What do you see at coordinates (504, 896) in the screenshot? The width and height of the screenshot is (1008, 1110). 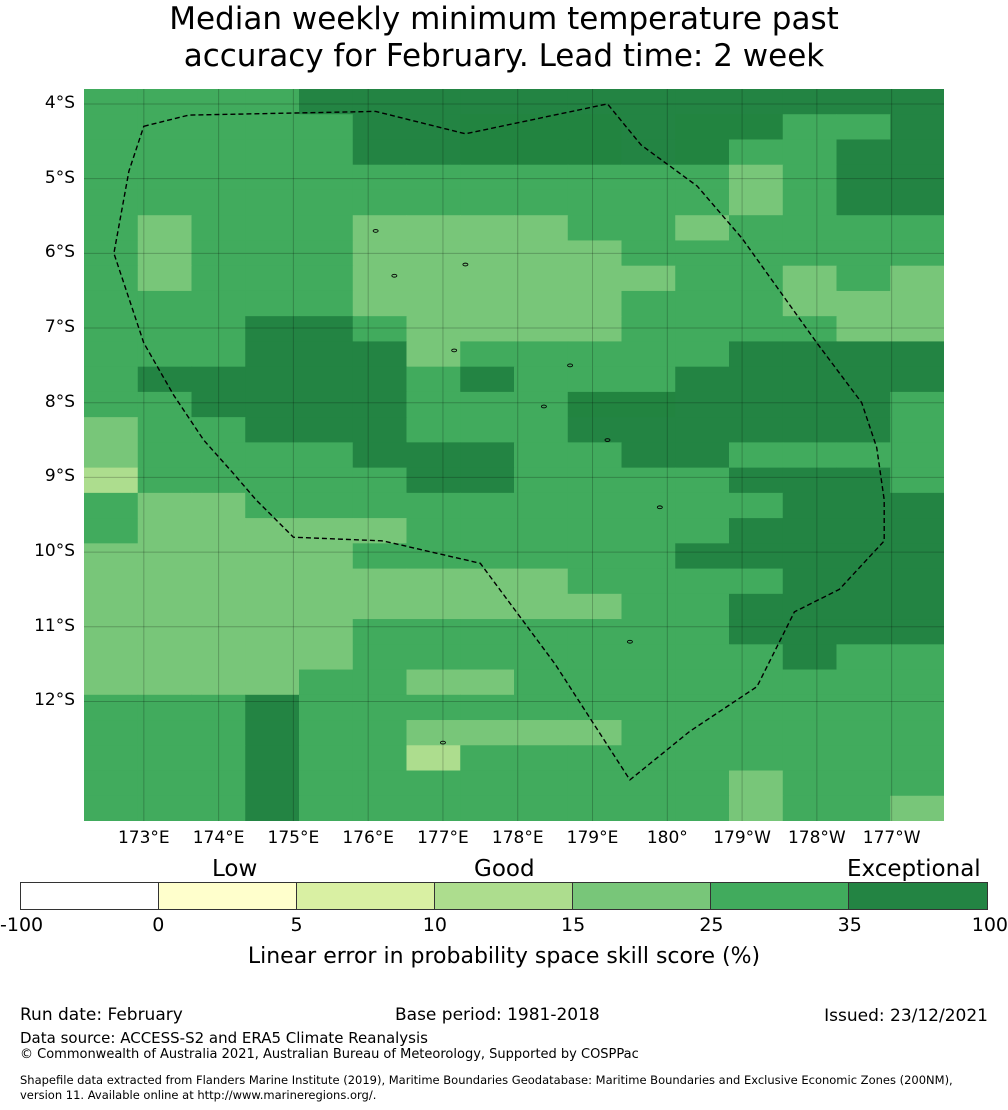 I see `colorbar` at bounding box center [504, 896].